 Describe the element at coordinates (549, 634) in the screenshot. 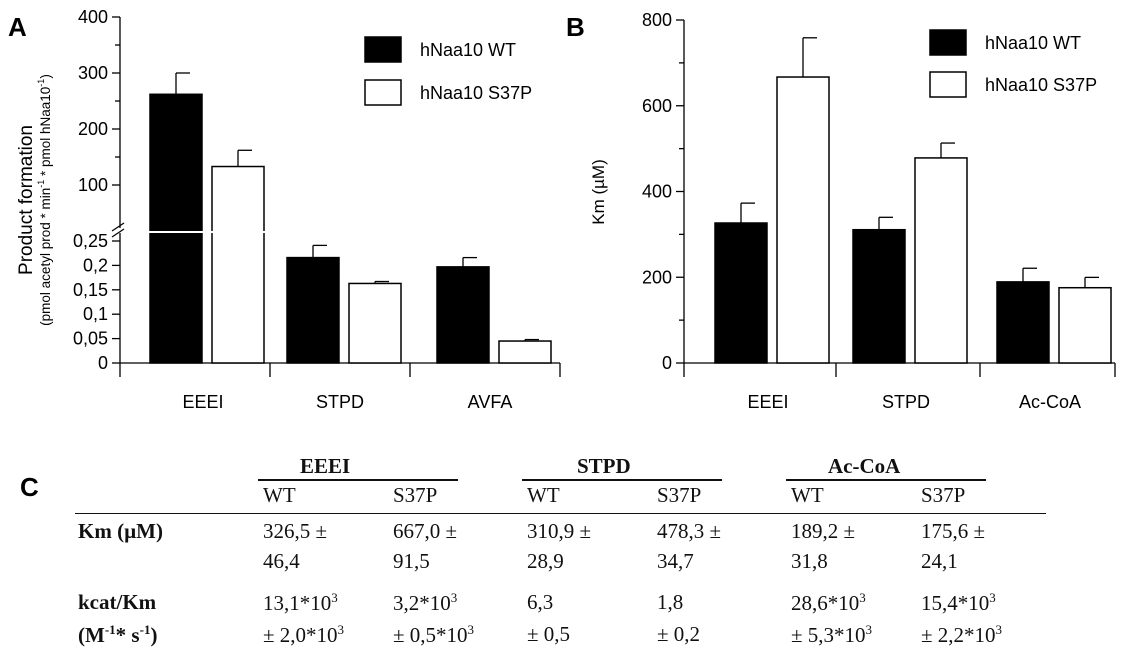

I see `table-cell: ± 0,5` at that location.